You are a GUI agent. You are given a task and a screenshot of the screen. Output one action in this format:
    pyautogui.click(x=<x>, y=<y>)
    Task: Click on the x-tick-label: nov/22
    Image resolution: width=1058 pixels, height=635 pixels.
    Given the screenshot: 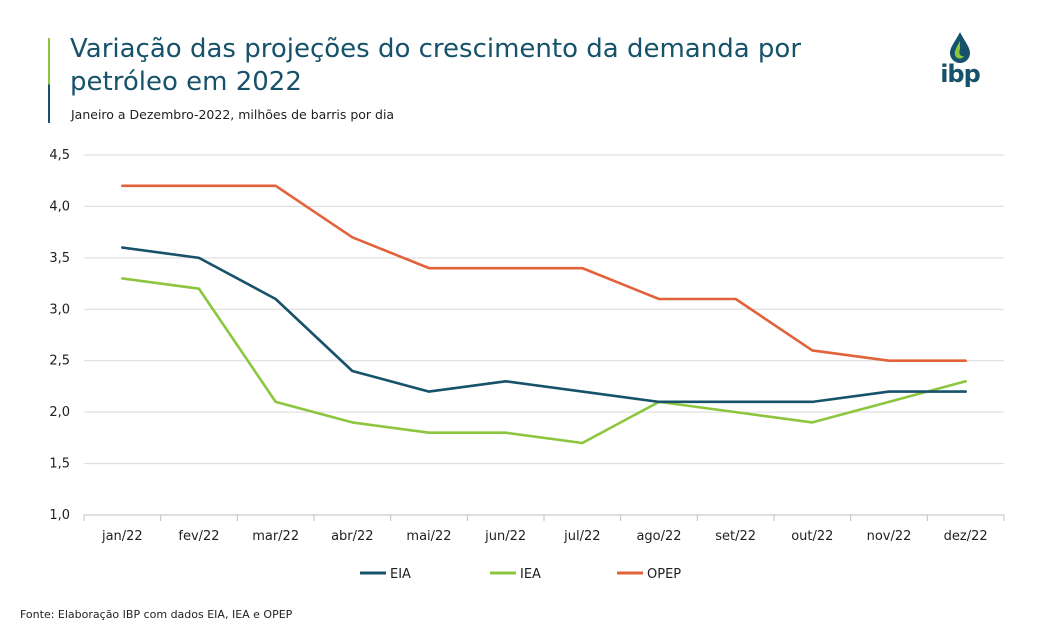 What is the action you would take?
    pyautogui.click(x=889, y=536)
    